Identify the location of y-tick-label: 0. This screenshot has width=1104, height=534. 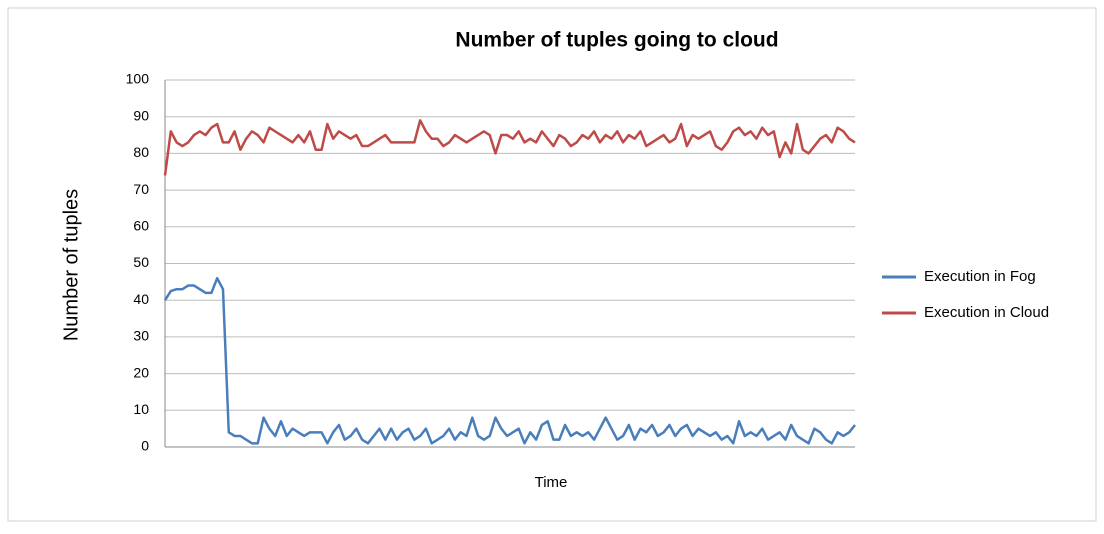
(145, 446).